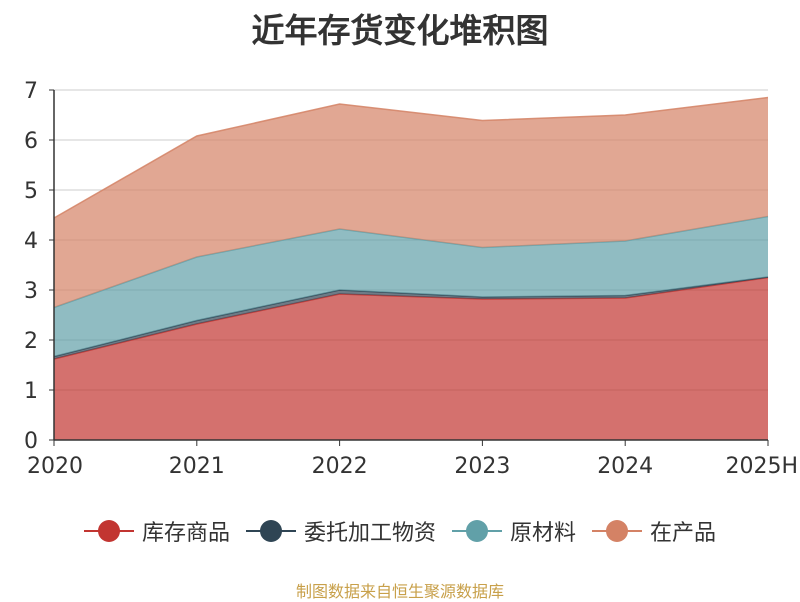  What do you see at coordinates (31, 341) in the screenshot?
I see `y-tick-label: 2` at bounding box center [31, 341].